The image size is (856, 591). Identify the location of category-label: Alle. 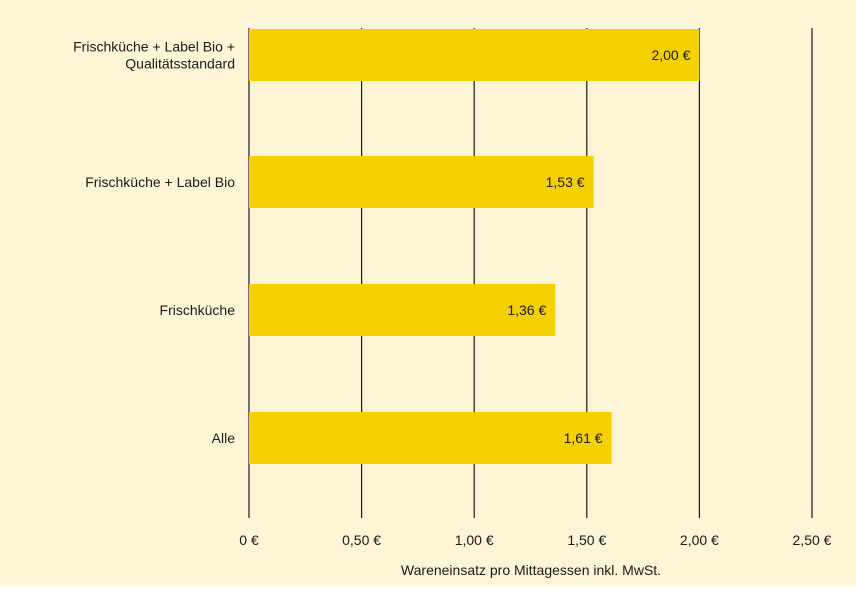
(224, 438).